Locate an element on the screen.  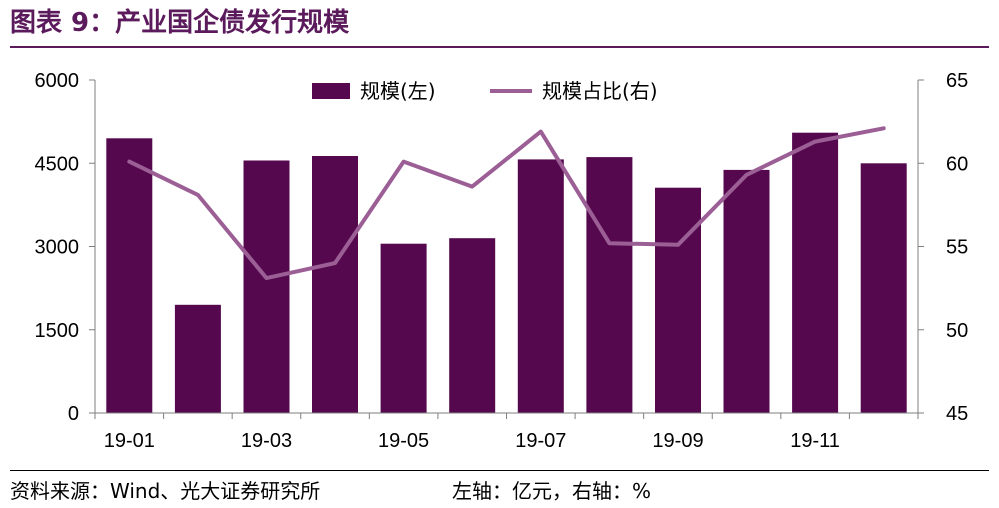
right-tick-label-60: 60 is located at coordinates (957, 164).